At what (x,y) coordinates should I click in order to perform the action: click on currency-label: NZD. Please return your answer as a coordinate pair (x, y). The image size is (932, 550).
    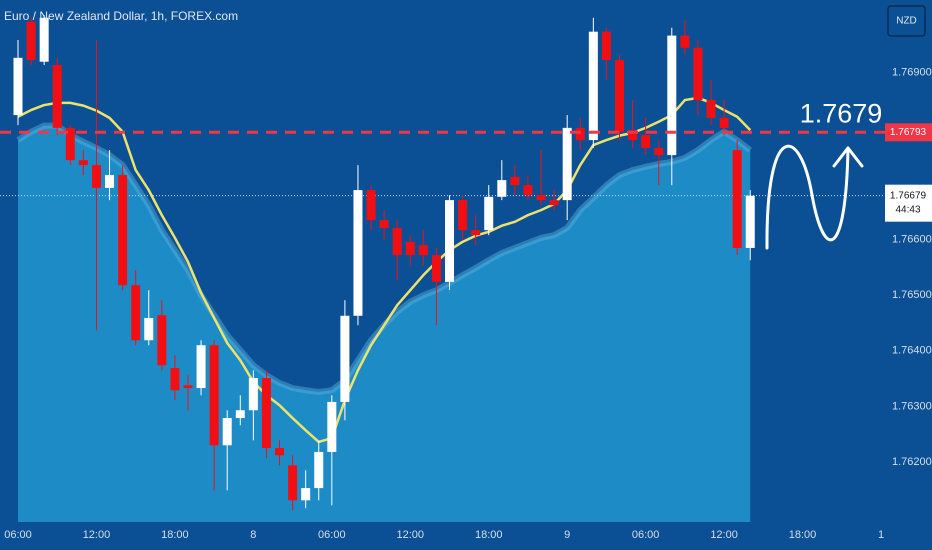
    Looking at the image, I should click on (906, 21).